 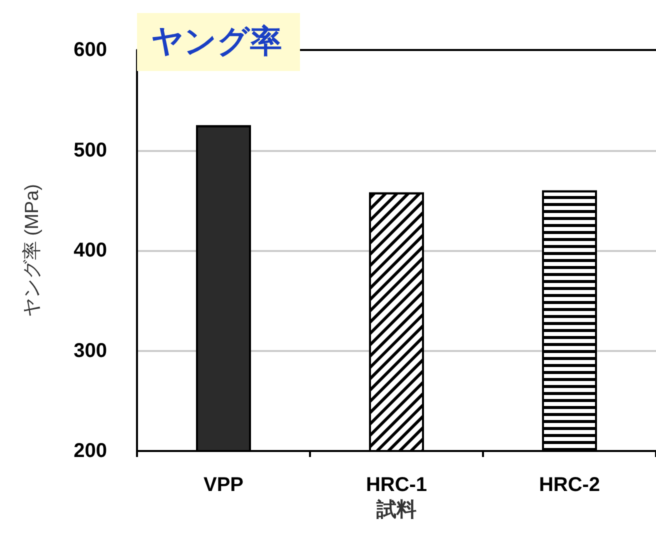 I want to click on y-tick-label: 300, so click(x=90, y=351).